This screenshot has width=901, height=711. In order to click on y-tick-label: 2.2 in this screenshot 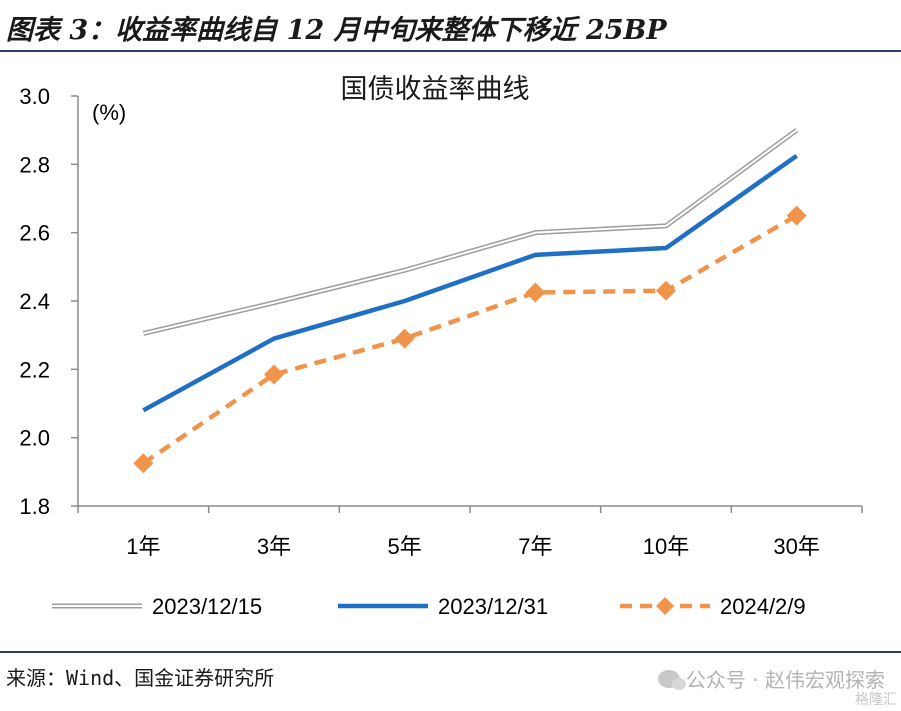, I will do `click(34, 369)`.